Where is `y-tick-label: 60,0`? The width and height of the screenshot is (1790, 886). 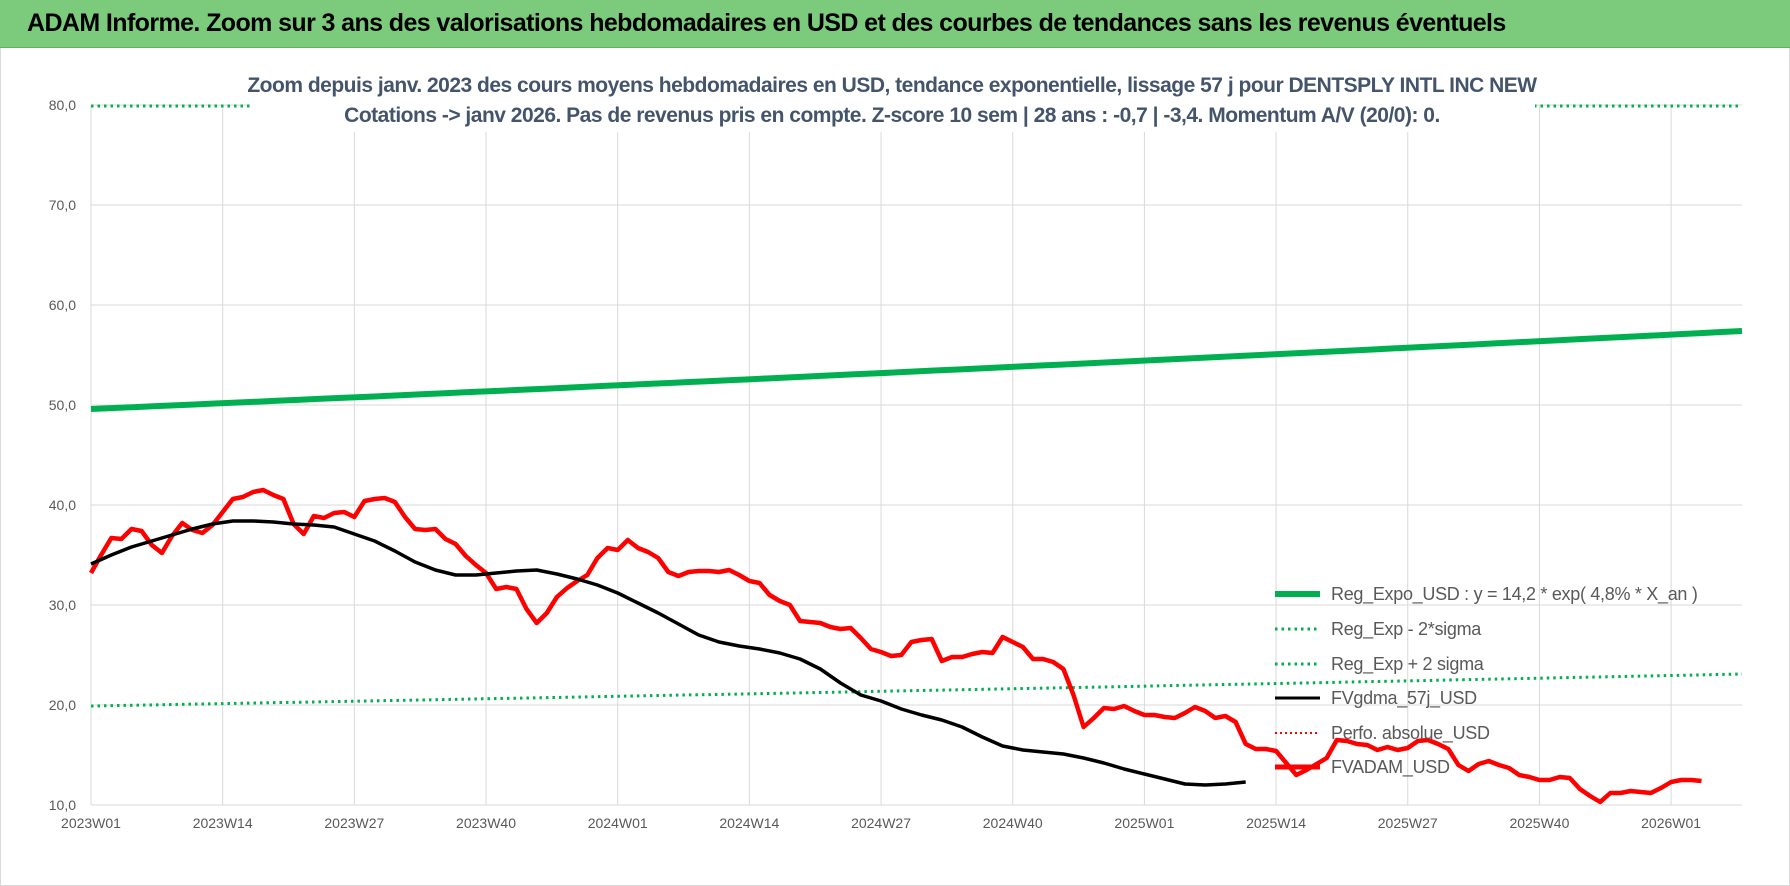
y-tick-label: 60,0 is located at coordinates (62, 305).